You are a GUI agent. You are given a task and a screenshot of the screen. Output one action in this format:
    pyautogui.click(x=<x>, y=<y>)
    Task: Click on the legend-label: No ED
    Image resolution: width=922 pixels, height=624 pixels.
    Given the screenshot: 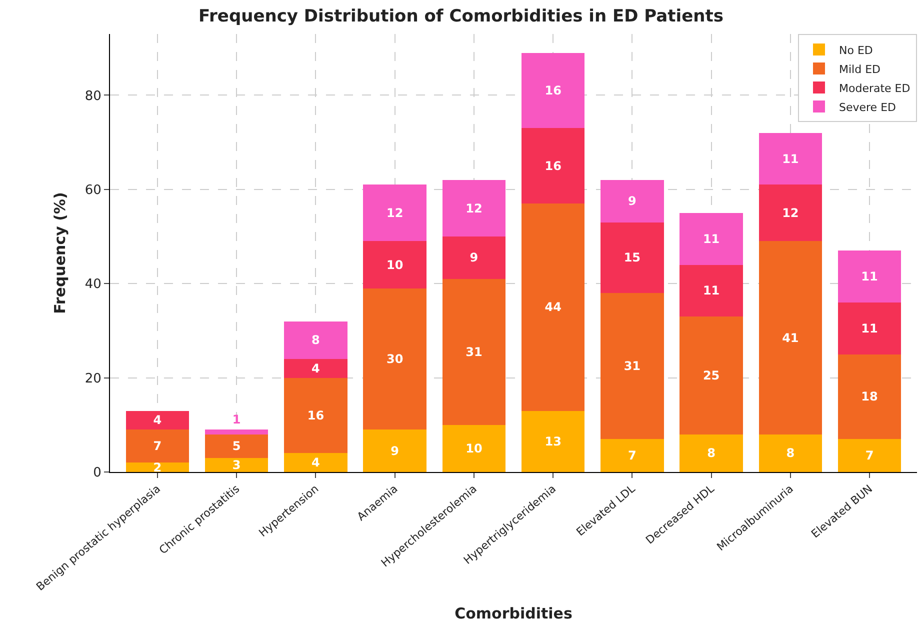 What is the action you would take?
    pyautogui.click(x=856, y=50)
    